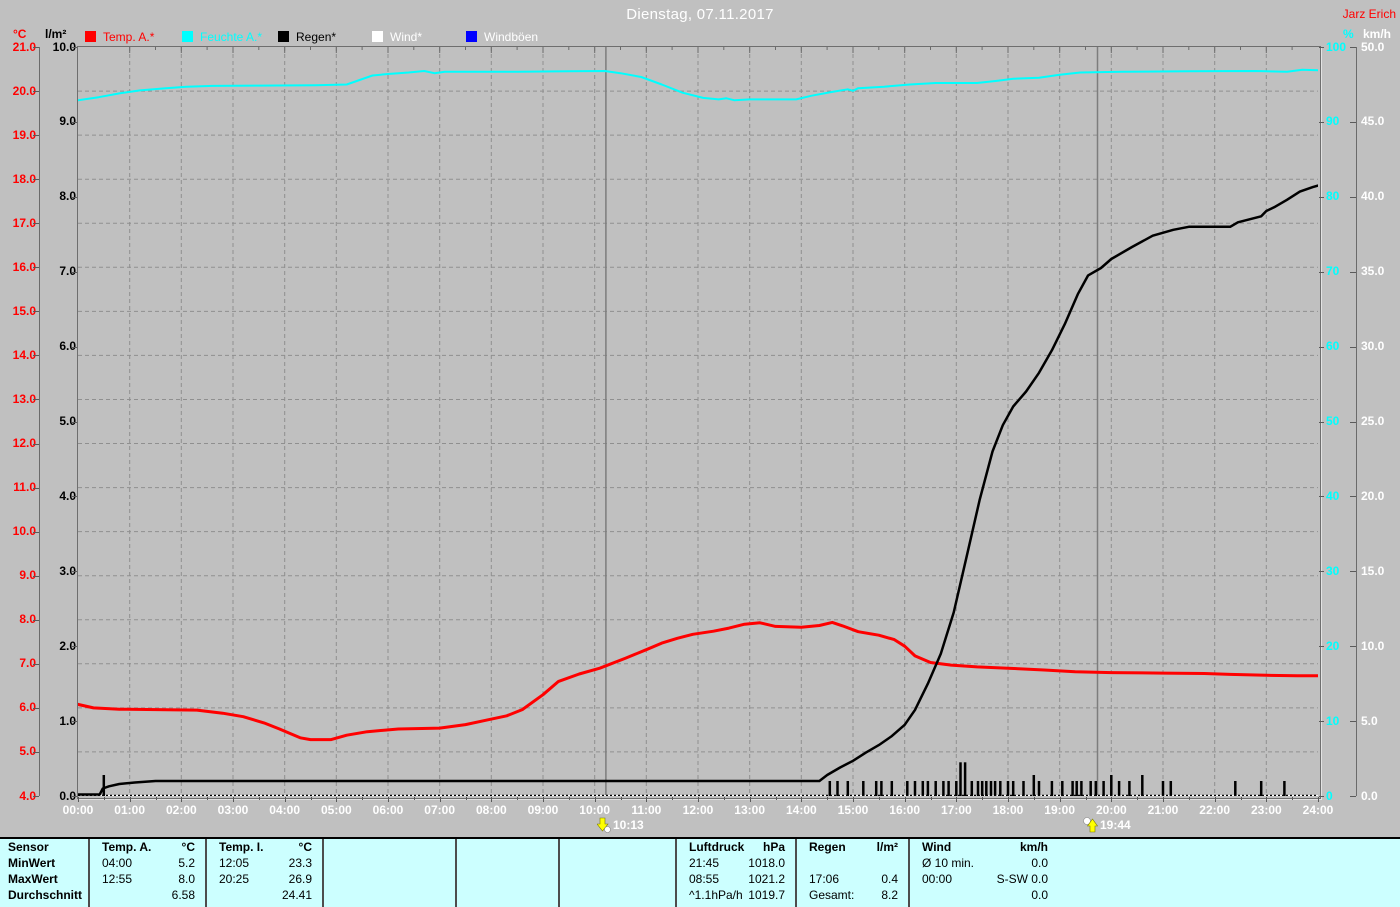 This screenshot has width=1400, height=907. What do you see at coordinates (264, 895) in the screenshot?
I see `summary-cell-row: 24.41` at bounding box center [264, 895].